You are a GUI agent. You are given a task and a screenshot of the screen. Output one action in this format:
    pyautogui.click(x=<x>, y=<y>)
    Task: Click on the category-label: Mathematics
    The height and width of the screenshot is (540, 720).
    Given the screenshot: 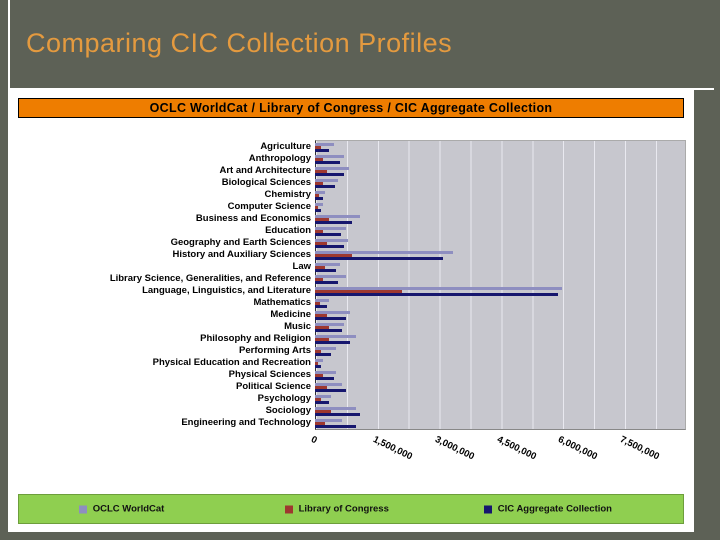 What is the action you would take?
    pyautogui.click(x=282, y=302)
    